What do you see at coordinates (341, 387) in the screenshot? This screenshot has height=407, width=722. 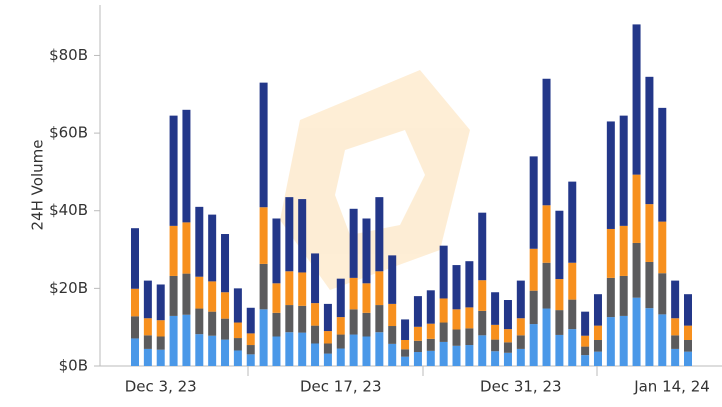 I see `x-tick-label: Dec 17, 23` at bounding box center [341, 387].